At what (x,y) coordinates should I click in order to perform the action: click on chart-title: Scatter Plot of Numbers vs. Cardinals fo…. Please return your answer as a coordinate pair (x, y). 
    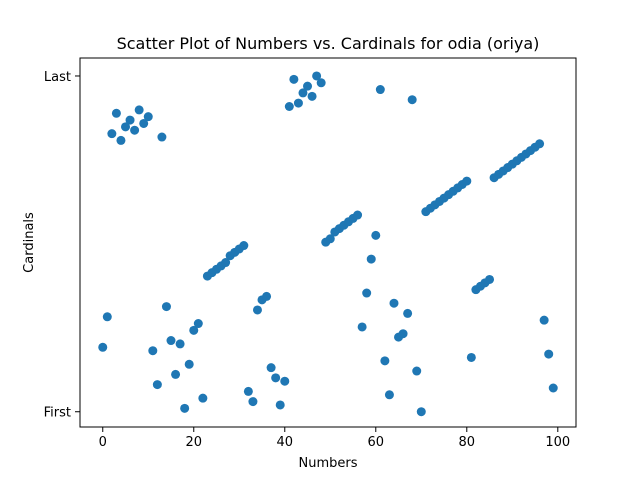
    Looking at the image, I should click on (328, 43).